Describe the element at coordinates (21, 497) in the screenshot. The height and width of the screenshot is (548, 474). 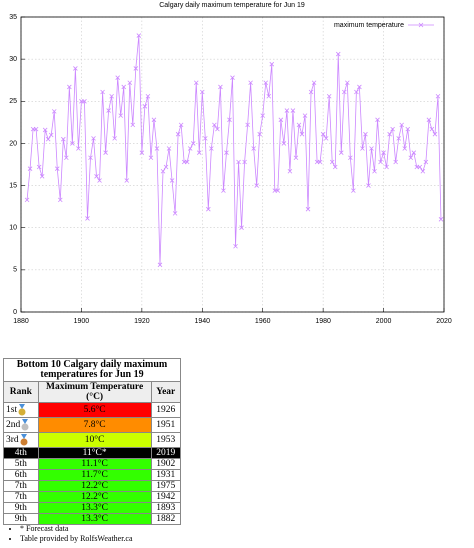
I see `rank-cell: 7th` at that location.